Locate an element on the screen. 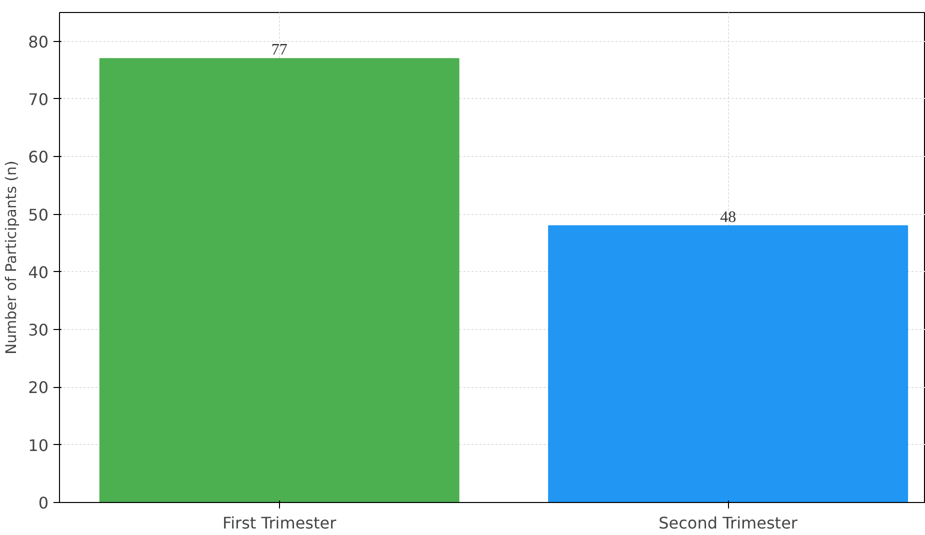 This screenshot has height=535, width=925. y-tick-label: 40 is located at coordinates (38, 272).